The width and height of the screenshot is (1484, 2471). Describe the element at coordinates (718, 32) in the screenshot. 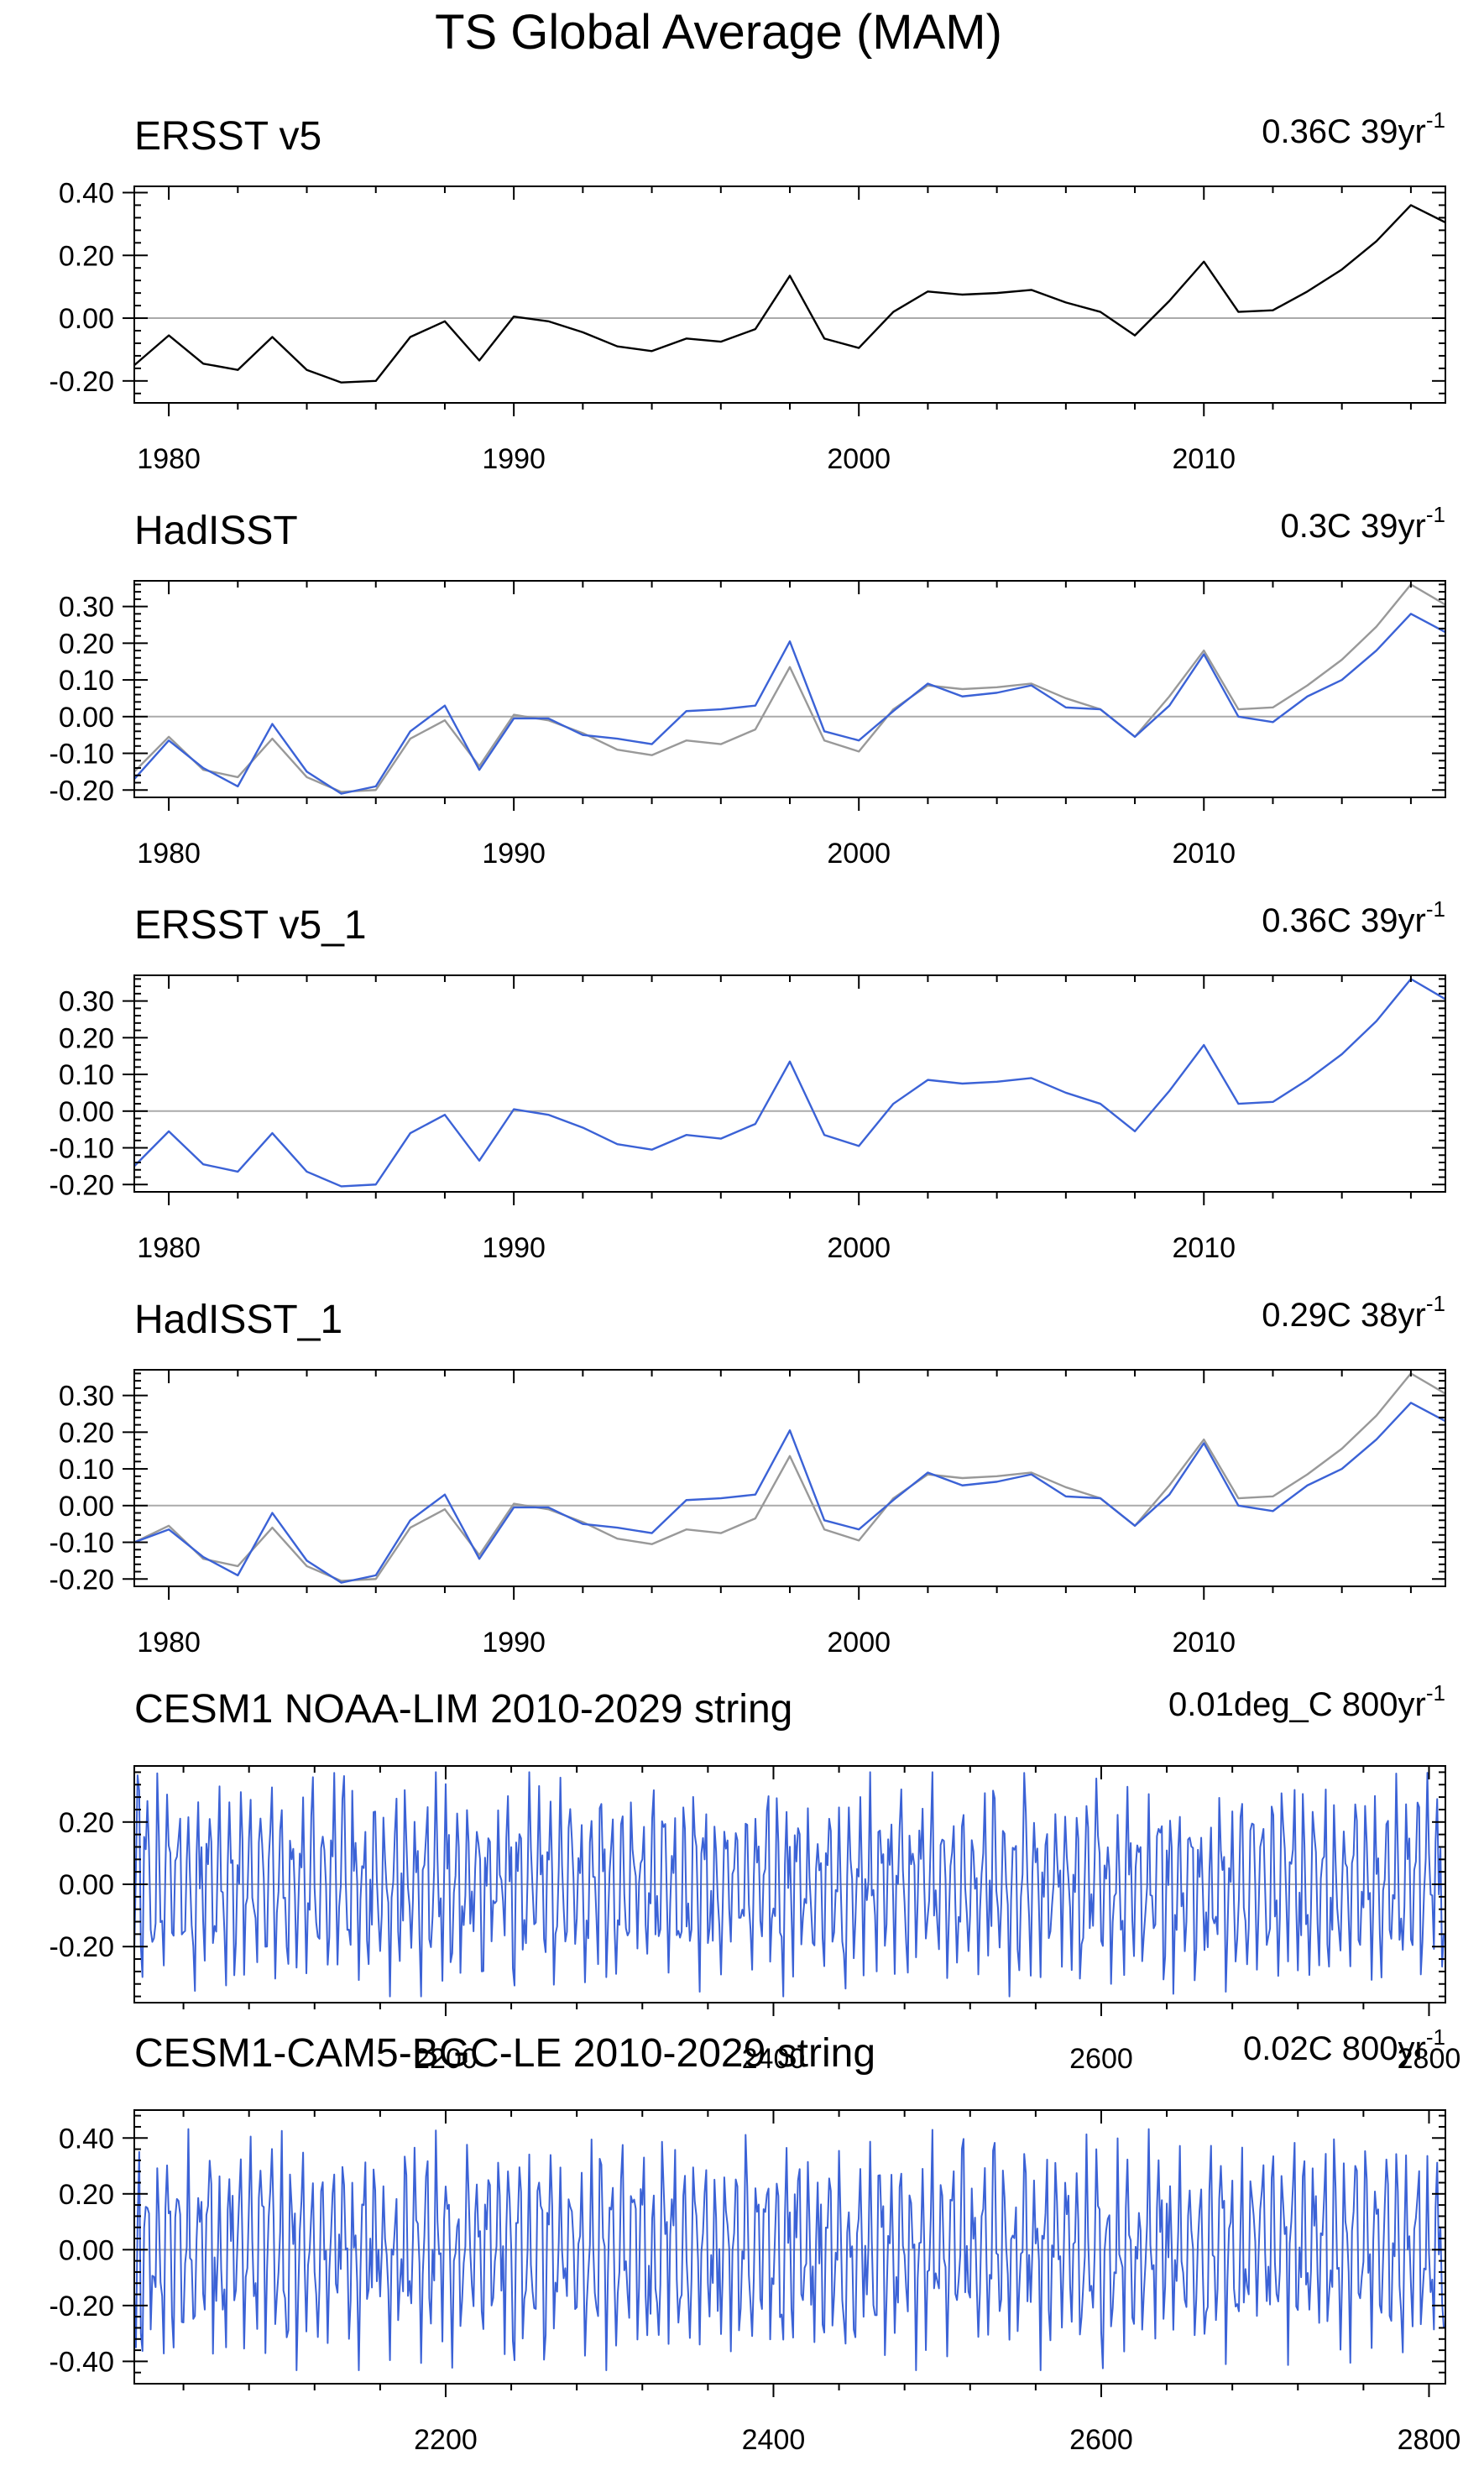

I see `figure-title: TS Global Average (MAM)` at that location.